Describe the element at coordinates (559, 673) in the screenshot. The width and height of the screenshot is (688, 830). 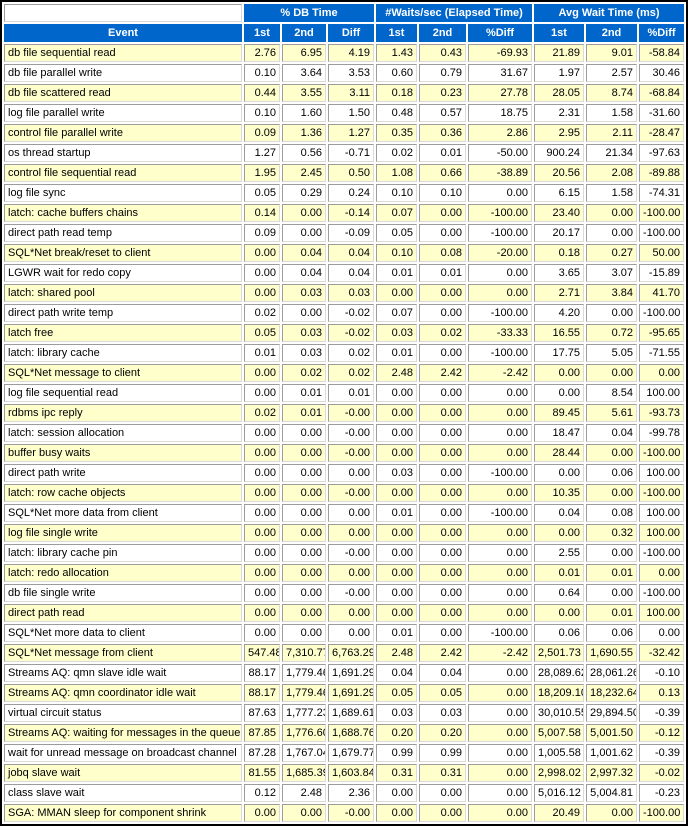
I see `value-cell: 28,089.62` at that location.